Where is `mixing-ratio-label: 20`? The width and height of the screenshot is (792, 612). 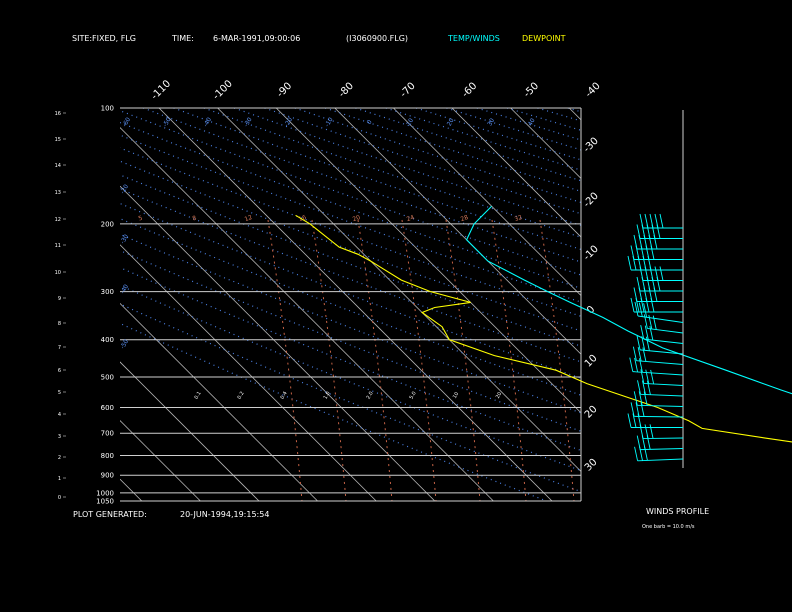
mixing-ratio-label: 20 is located at coordinates (357, 218).